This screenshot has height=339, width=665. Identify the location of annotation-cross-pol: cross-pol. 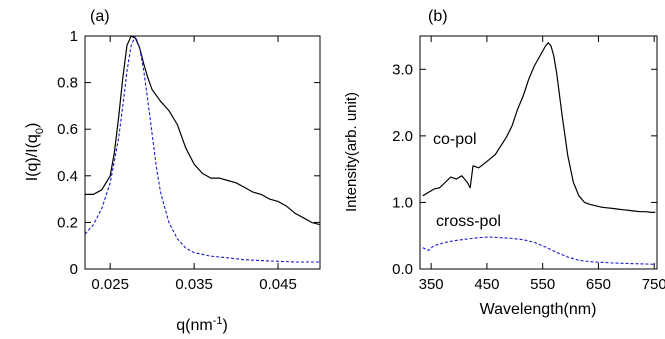
(468, 221).